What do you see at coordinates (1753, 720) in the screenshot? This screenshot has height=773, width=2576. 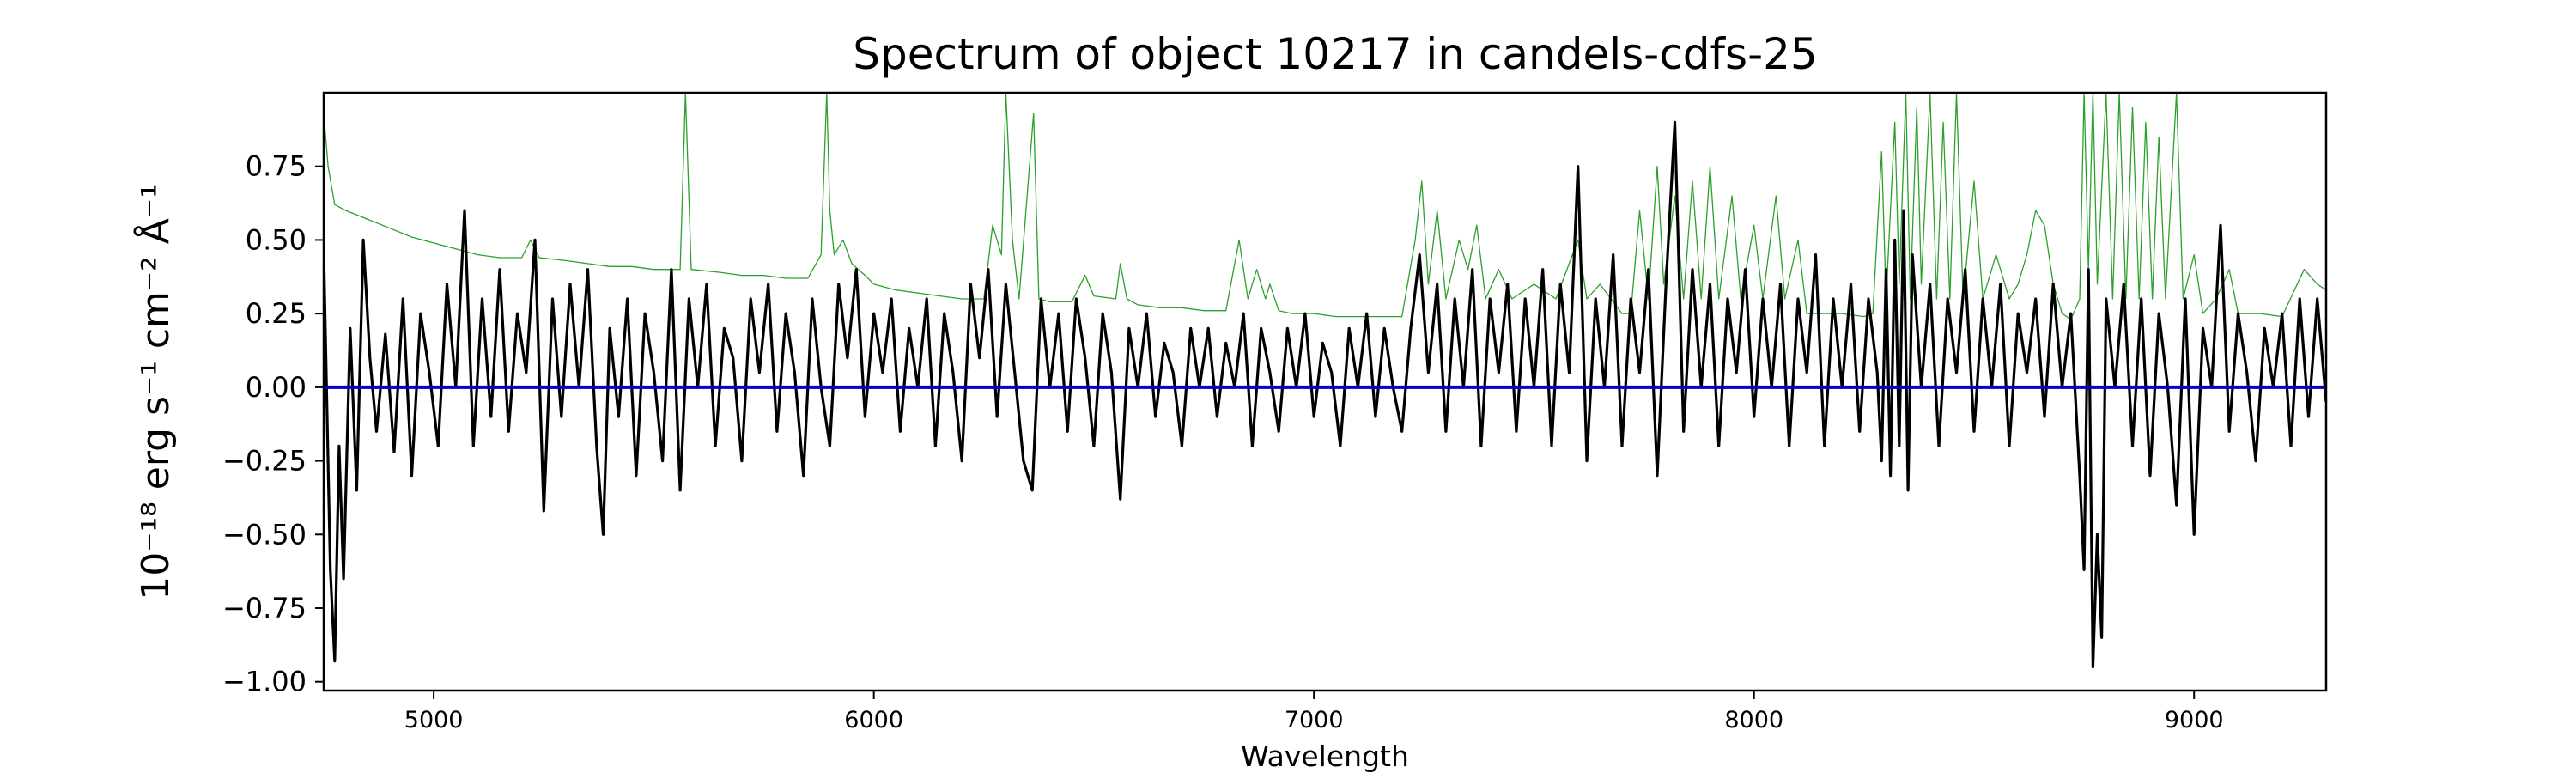 I see `x-tick-label: 8000` at bounding box center [1753, 720].